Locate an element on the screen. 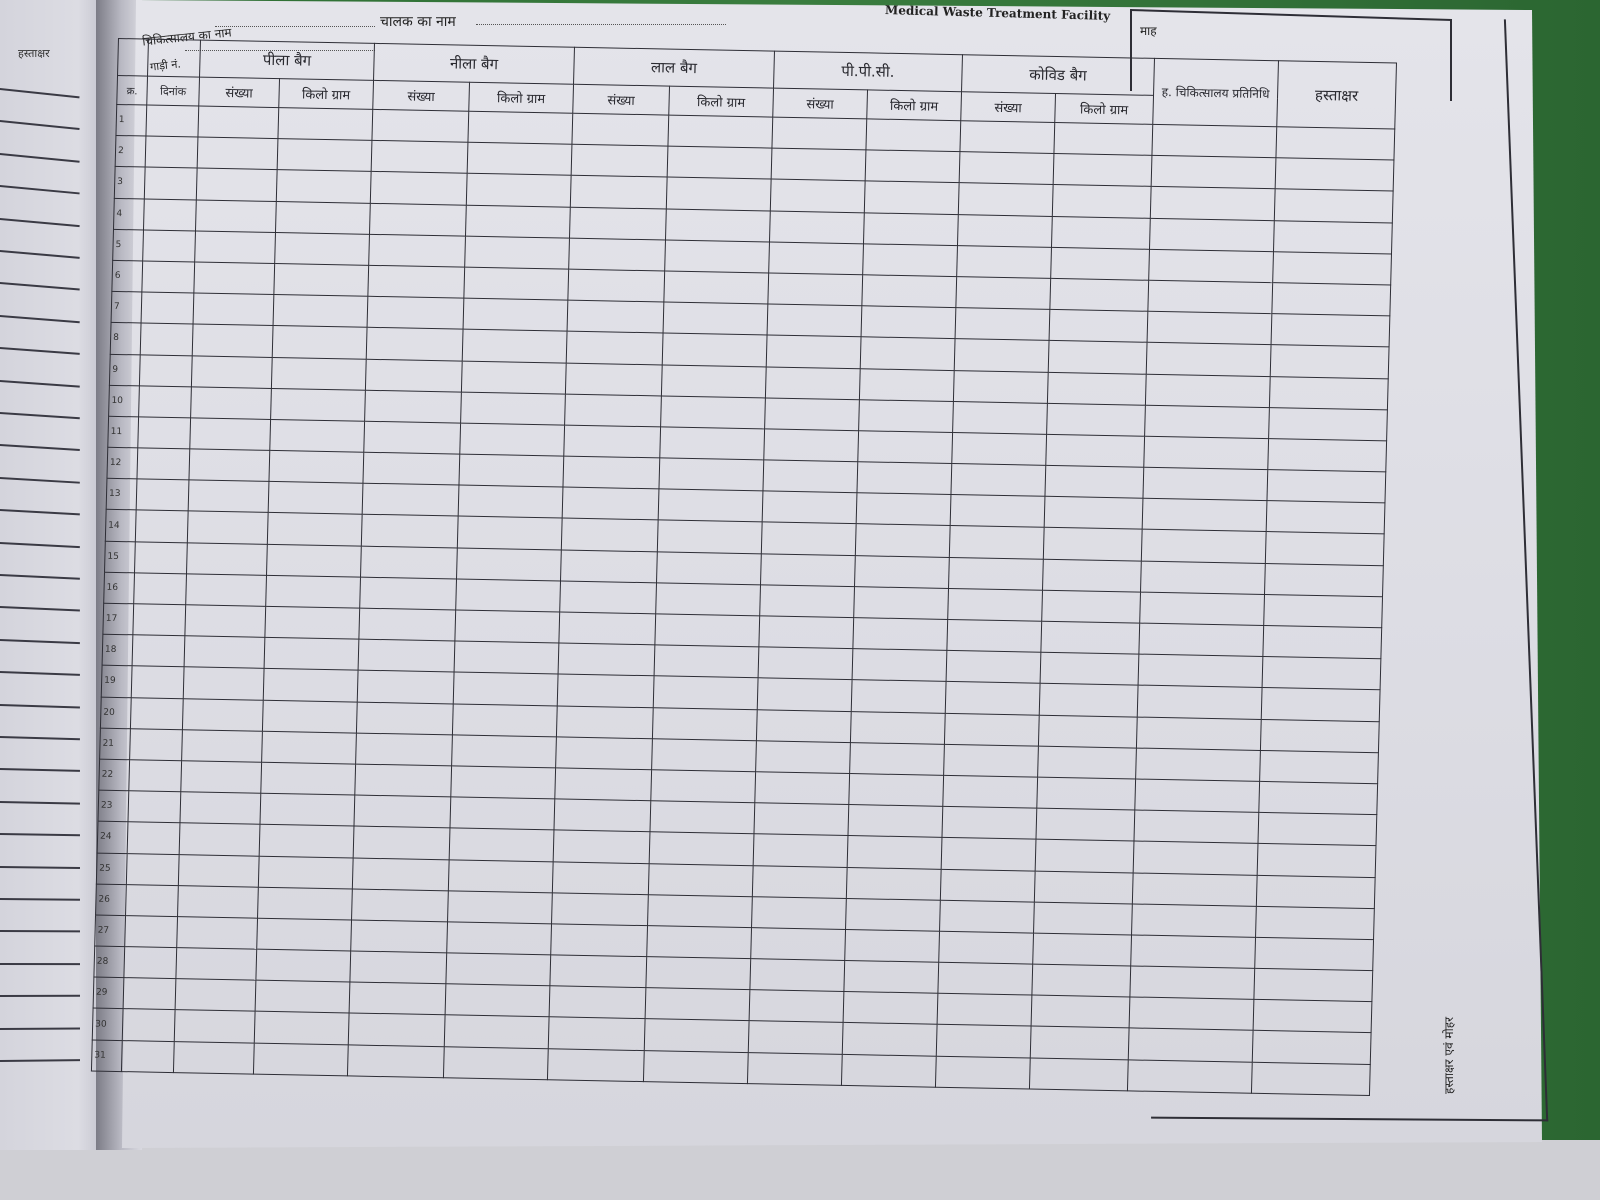 Image resolution: width=1600 pixels, height=1200 pixels. hospital-name-field is located at coordinates (295, 26).